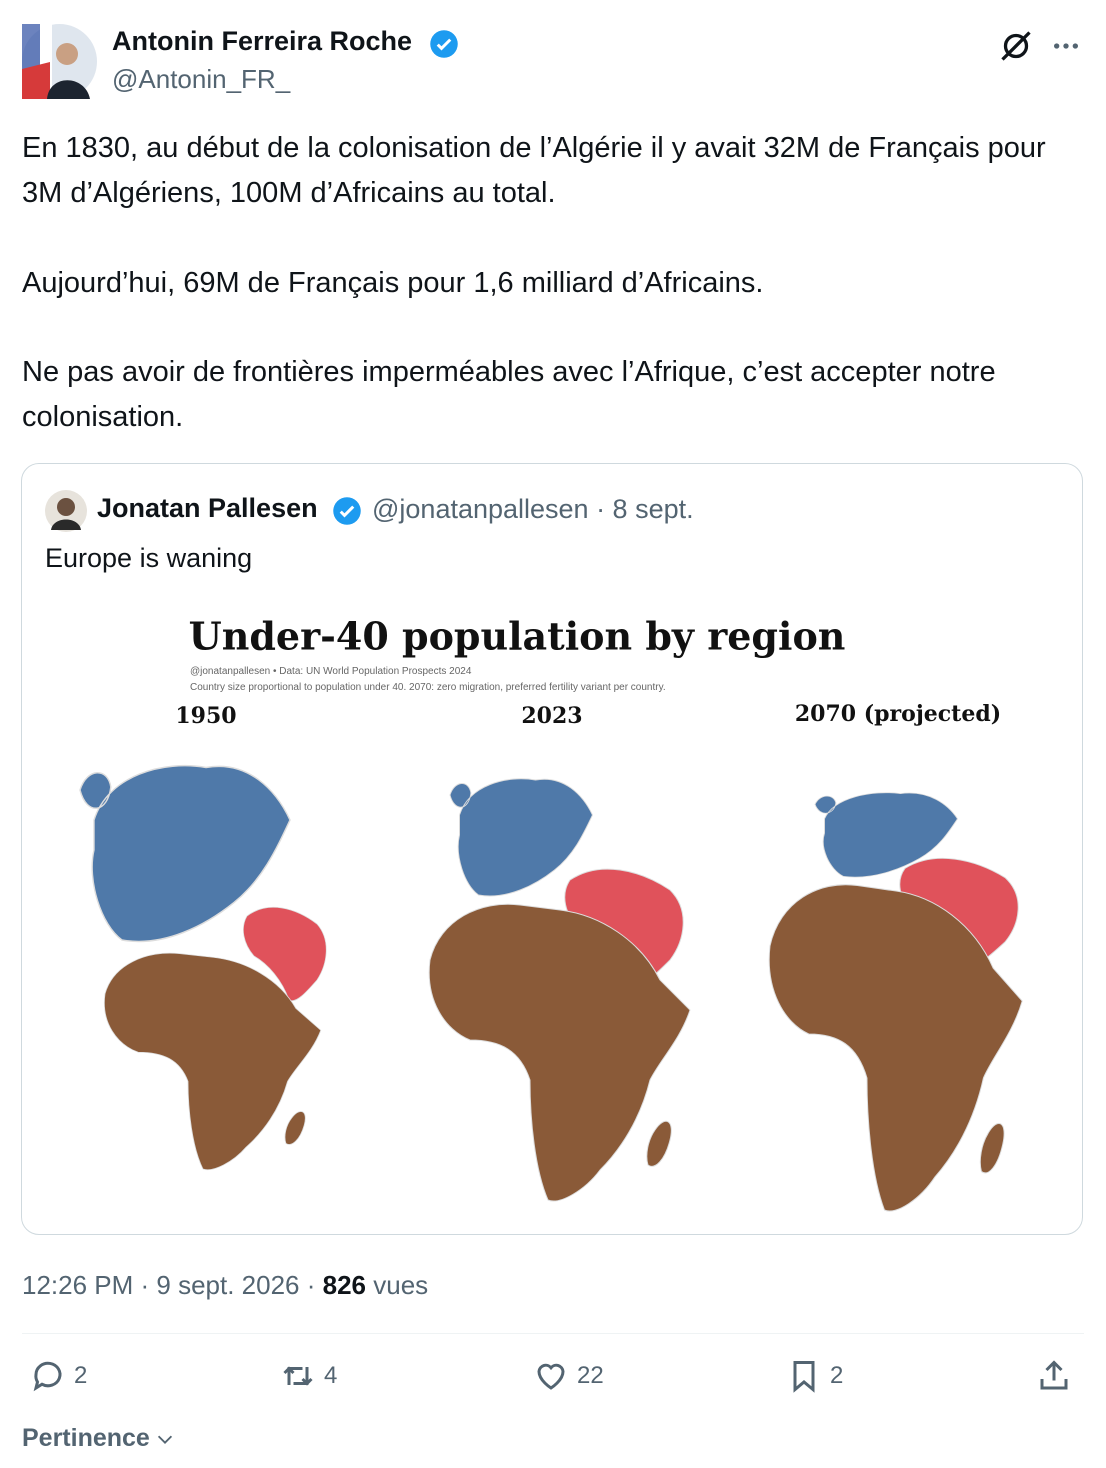  Describe the element at coordinates (169, 1285) in the screenshot. I see `timestamp: 12:26 PM · 9 sept. 2026 ·` at that location.